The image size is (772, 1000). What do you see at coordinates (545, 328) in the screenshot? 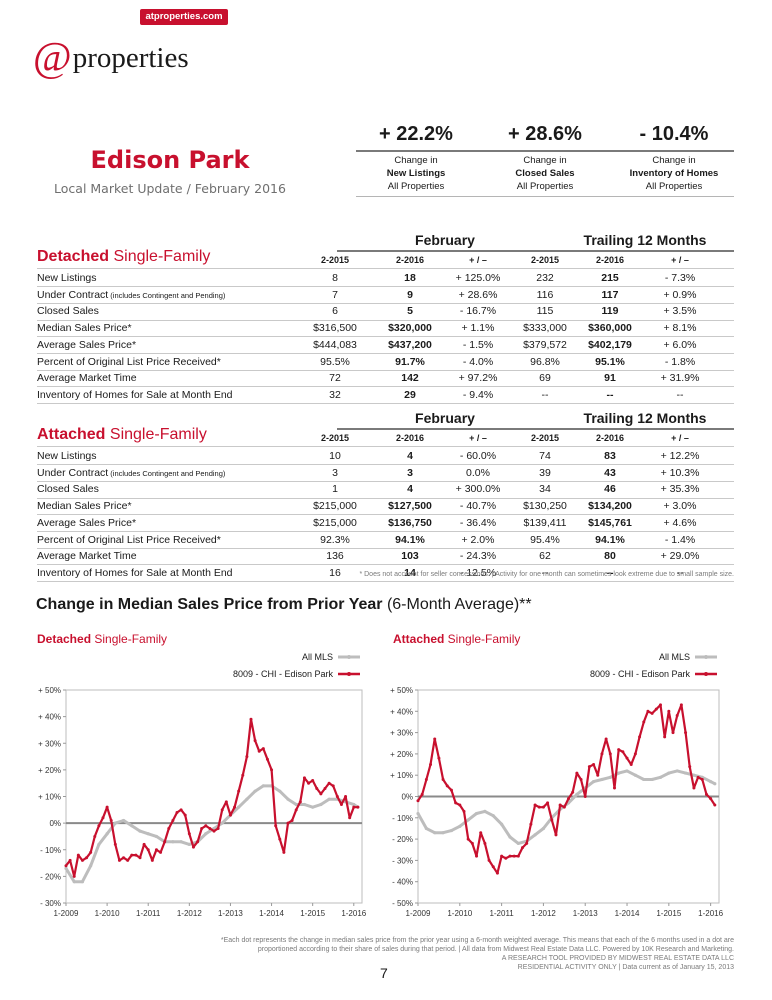
I see `table-cell: $333,000` at bounding box center [545, 328].